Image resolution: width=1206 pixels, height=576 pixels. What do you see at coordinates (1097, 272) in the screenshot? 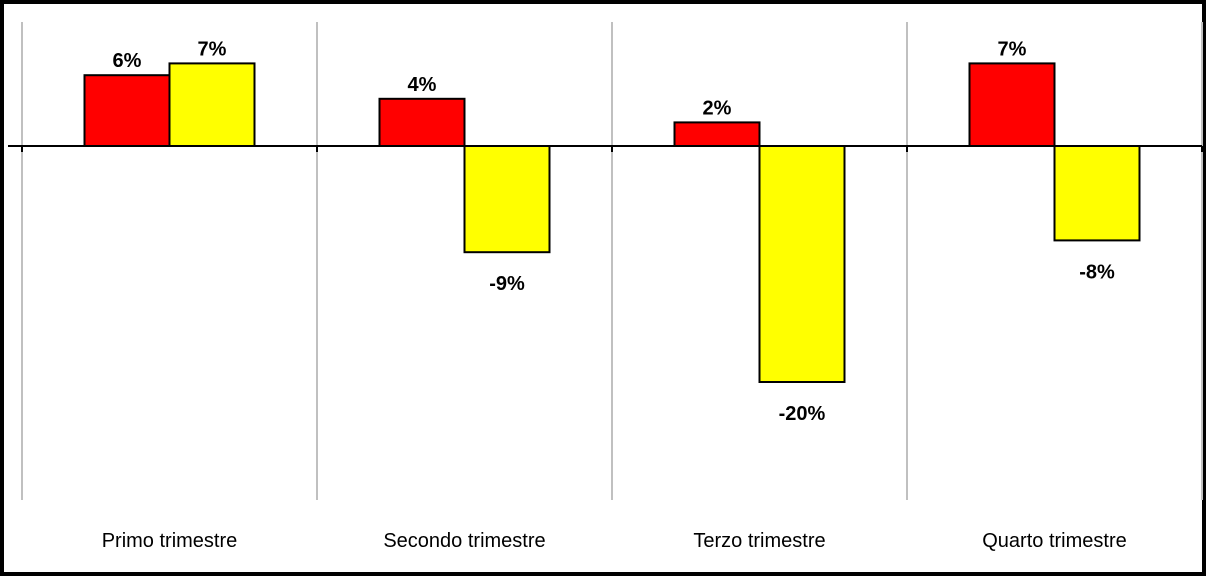
I see `data-label-series-2-4: -8%` at bounding box center [1097, 272].